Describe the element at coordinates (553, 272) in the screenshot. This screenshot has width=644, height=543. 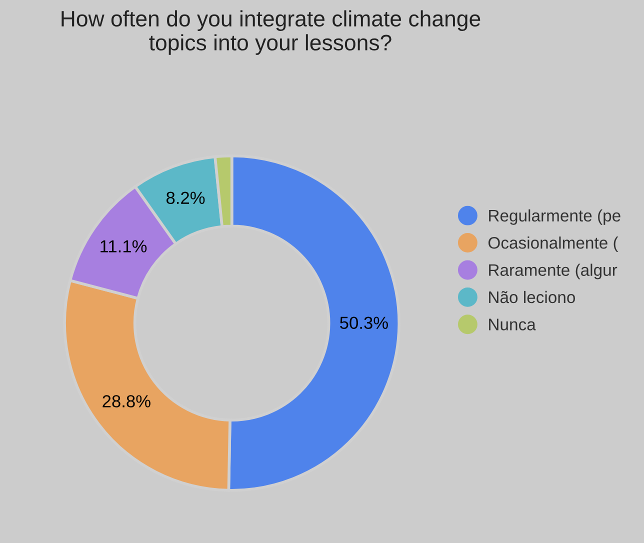
I see `legend-label: Raramente (algur` at that location.